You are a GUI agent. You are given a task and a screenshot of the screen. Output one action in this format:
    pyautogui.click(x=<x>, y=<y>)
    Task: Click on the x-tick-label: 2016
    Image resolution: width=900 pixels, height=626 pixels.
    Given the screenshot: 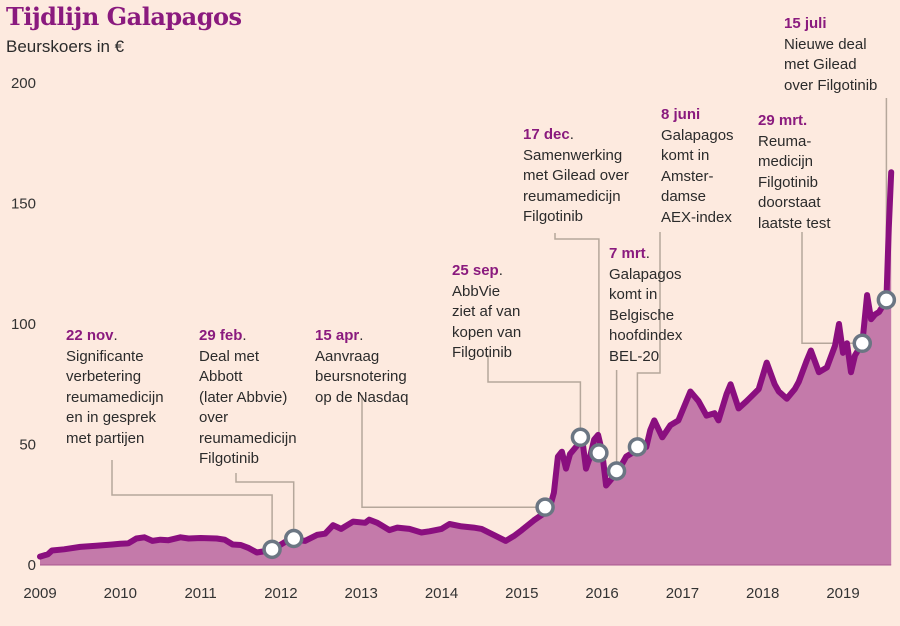 What is the action you would take?
    pyautogui.click(x=601, y=593)
    